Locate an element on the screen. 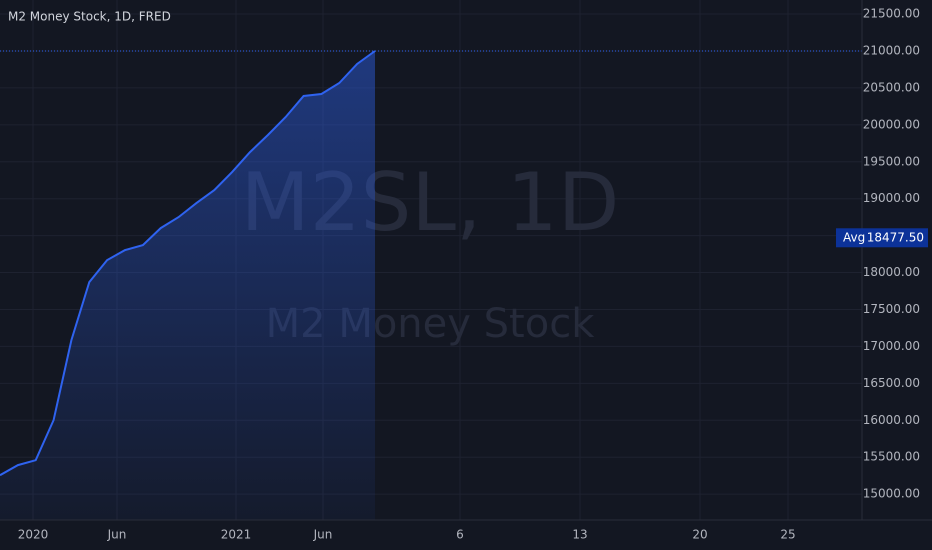 The image size is (932, 550). y-tick-label: 20500.00 is located at coordinates (891, 87).